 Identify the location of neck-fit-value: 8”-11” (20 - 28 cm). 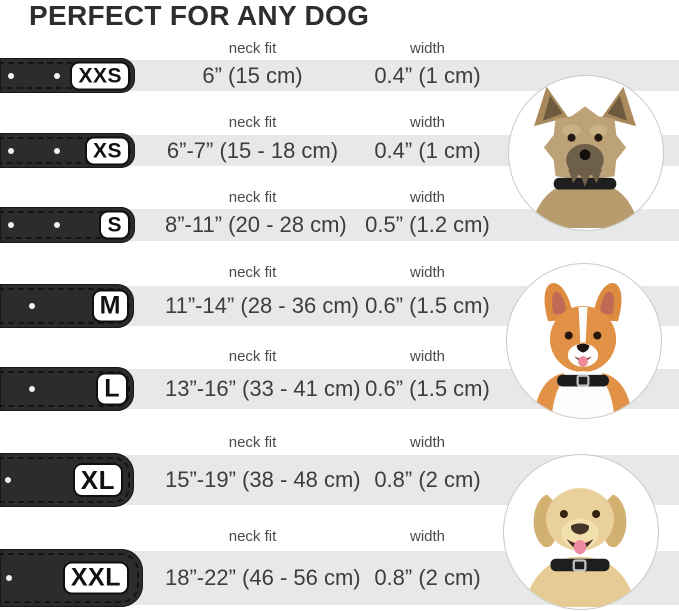
(256, 224).